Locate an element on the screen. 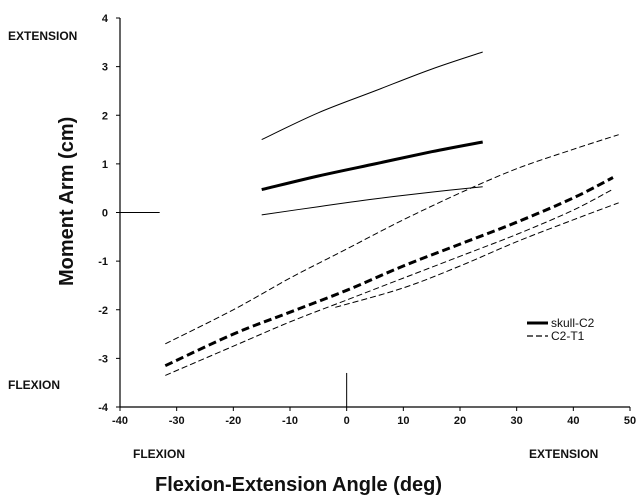 This screenshot has width=637, height=498. reference-marks is located at coordinates (234, 309).